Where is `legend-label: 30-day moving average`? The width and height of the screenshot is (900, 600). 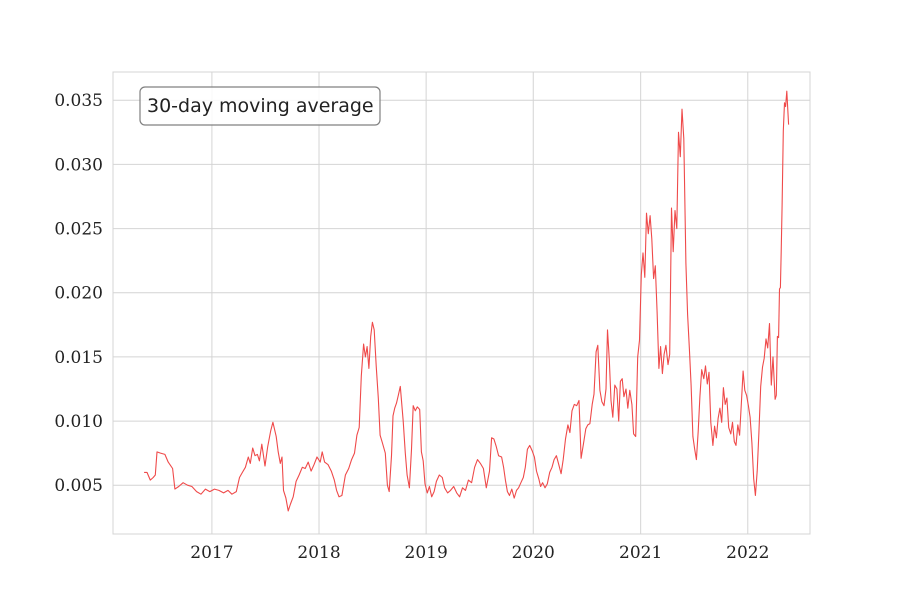
legend-label: 30-day moving average is located at coordinates (260, 106).